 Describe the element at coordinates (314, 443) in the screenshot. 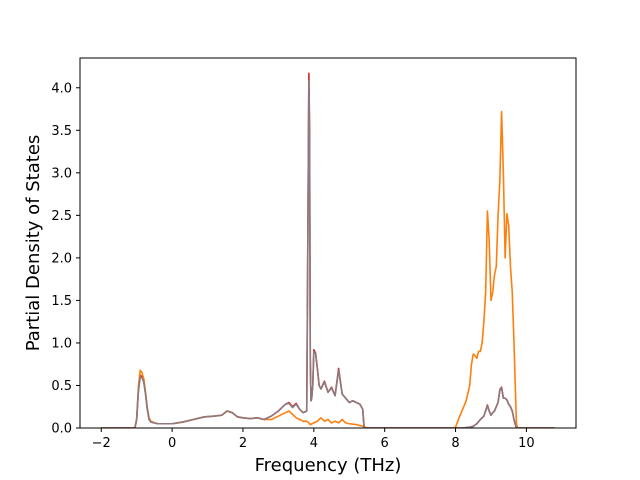

I see `x-tick-label: 4` at that location.